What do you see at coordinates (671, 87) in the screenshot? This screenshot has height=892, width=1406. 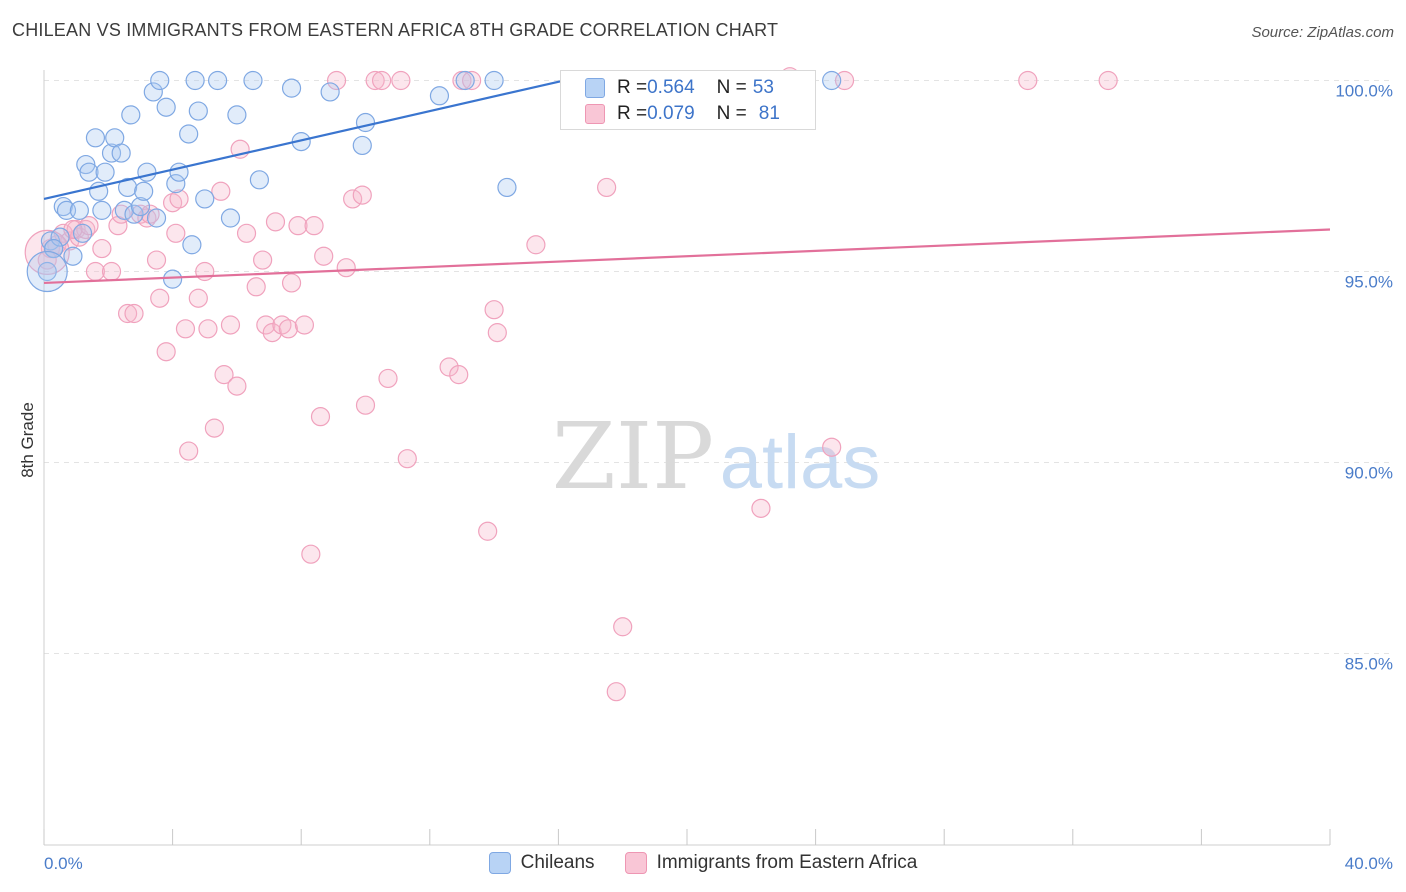 I see `stats-r-value: 0.564` at bounding box center [671, 87].